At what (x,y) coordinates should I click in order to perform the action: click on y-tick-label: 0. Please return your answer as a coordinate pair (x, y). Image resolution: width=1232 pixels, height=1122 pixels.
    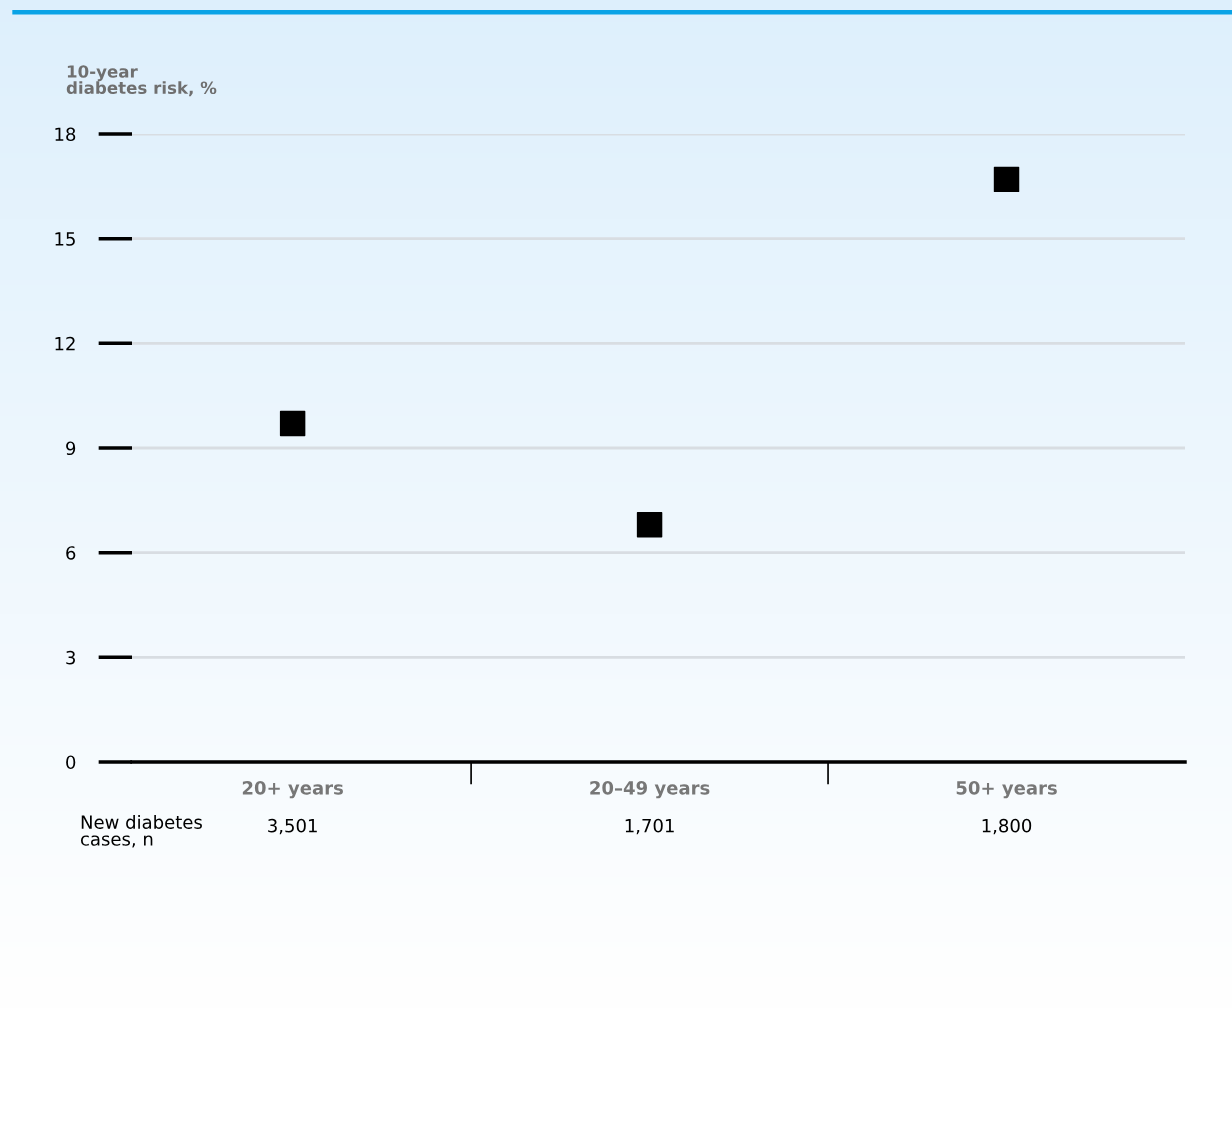
    Looking at the image, I should click on (71, 762).